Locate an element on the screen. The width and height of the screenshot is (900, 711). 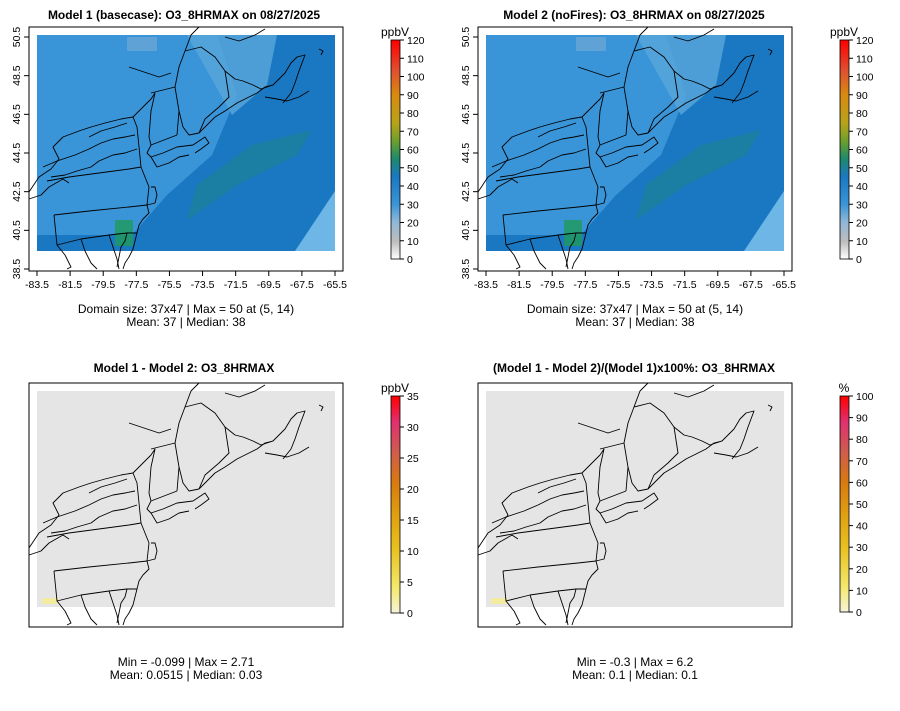
colorbar: % 0 10 20 30 40 50 60 70 80 90 100 is located at coordinates (856, 500).